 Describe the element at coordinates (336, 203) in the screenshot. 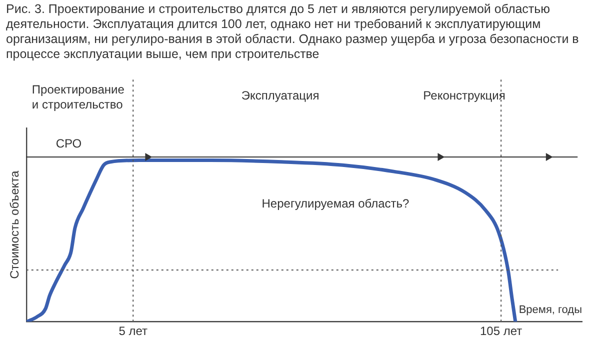

I see `annotation: Нерегулируемая область?` at that location.